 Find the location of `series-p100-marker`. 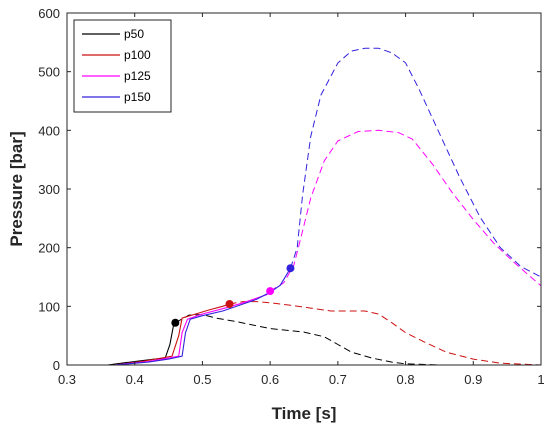

series-p100-marker is located at coordinates (229, 303).